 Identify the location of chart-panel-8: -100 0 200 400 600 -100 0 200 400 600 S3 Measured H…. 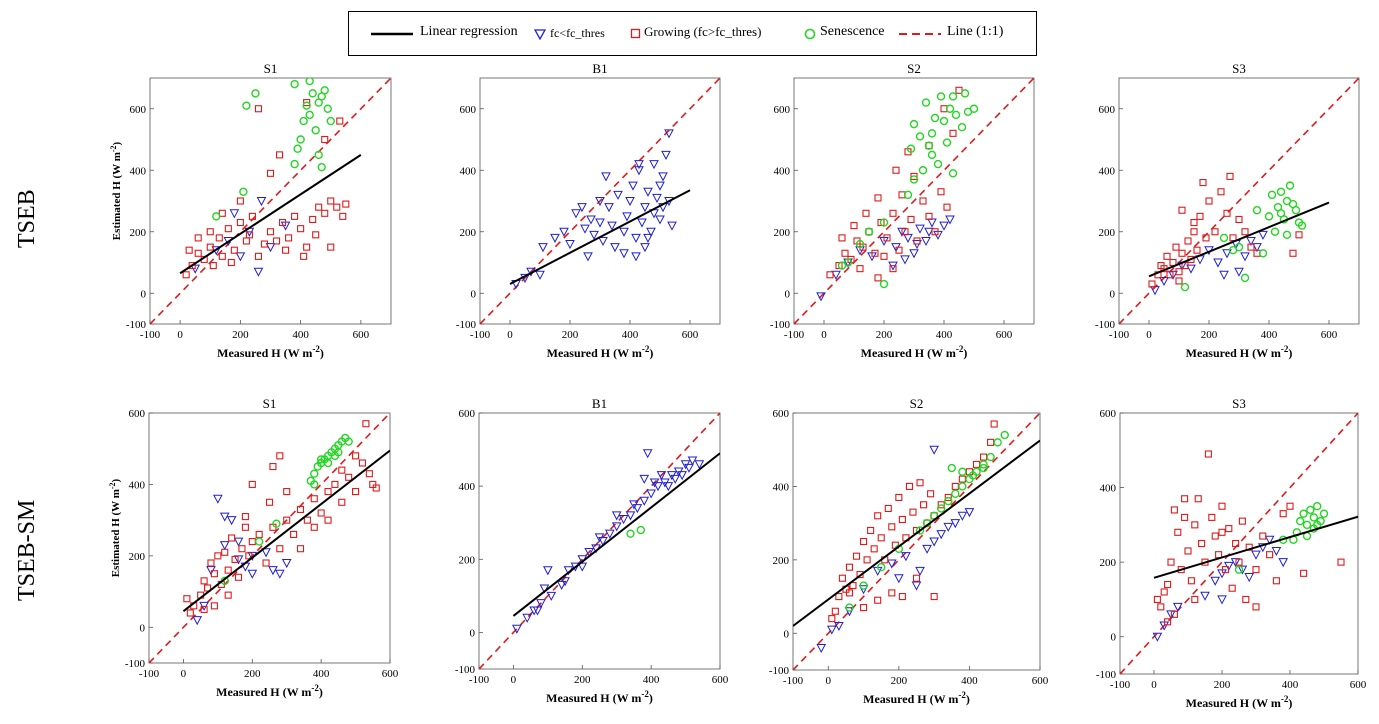
(1231, 553).